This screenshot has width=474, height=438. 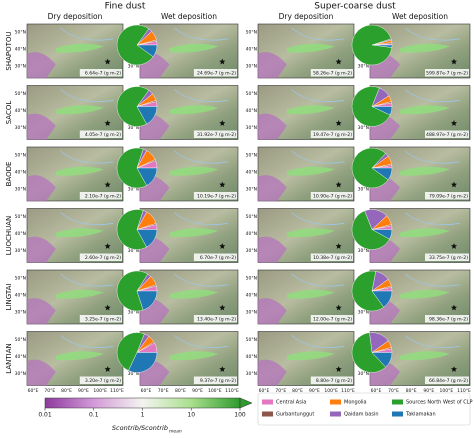 I want to click on total-value: 4.05e-7 (g m-2), so click(x=103, y=135).